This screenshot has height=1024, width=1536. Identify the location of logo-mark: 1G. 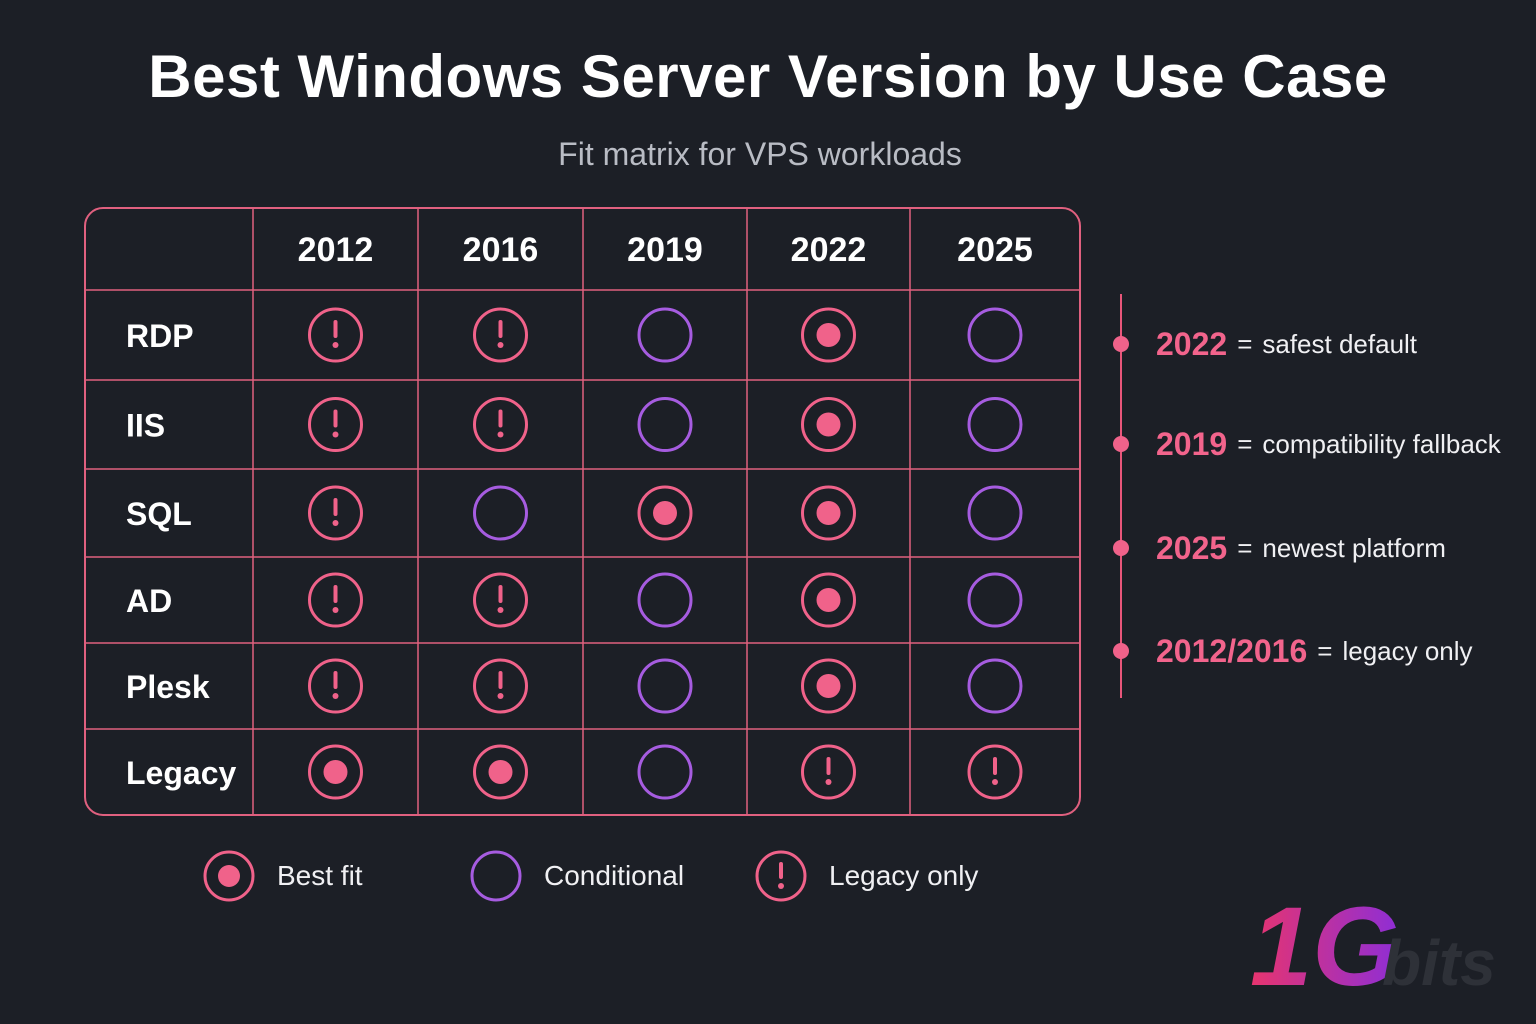
(1324, 945).